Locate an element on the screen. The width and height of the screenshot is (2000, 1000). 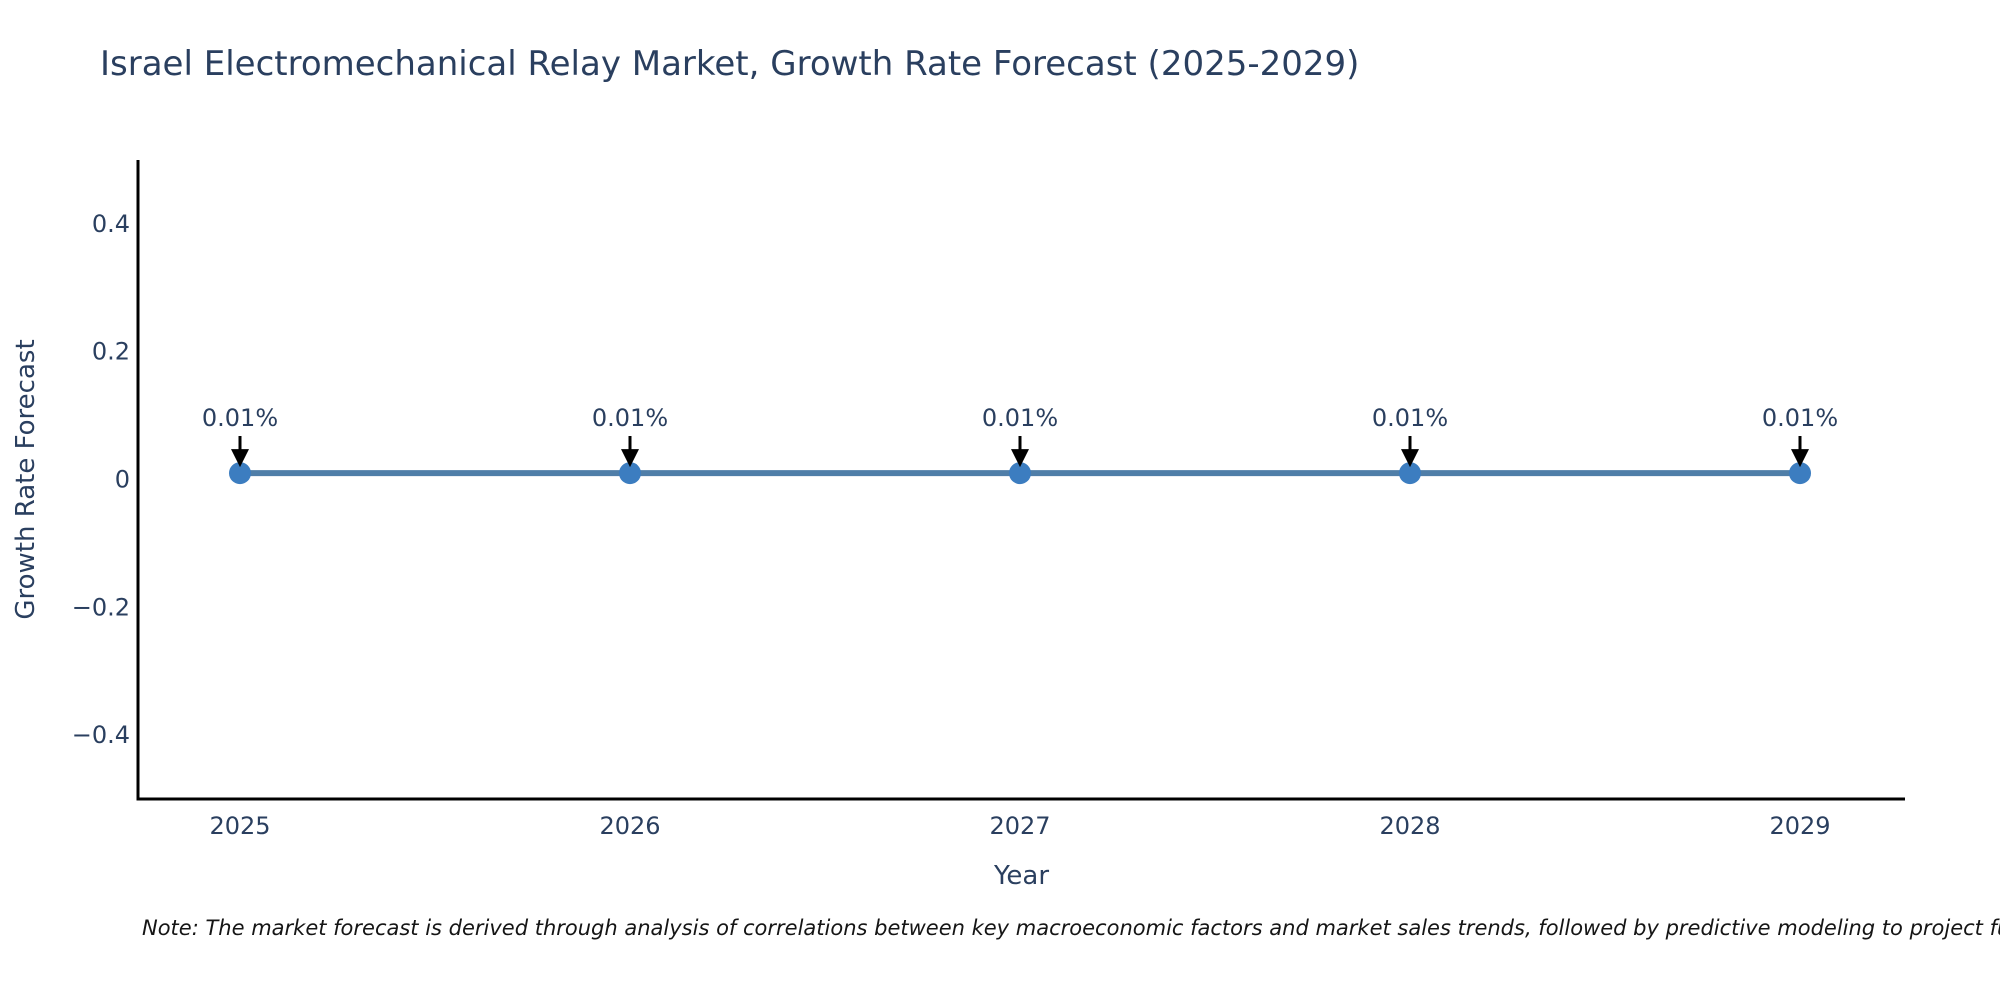
y-tick-label: −0.4 is located at coordinates (101, 735).